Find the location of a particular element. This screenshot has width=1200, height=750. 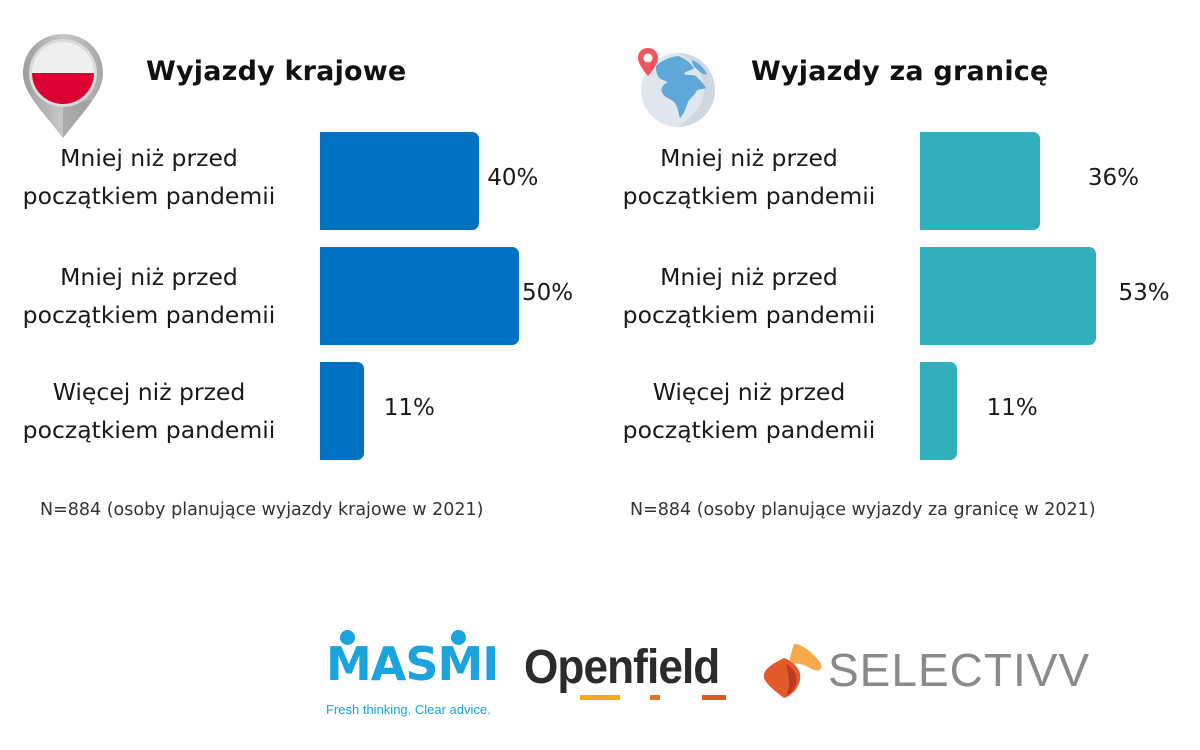

selectivv-logo: SELECTIVV is located at coordinates (930, 670).